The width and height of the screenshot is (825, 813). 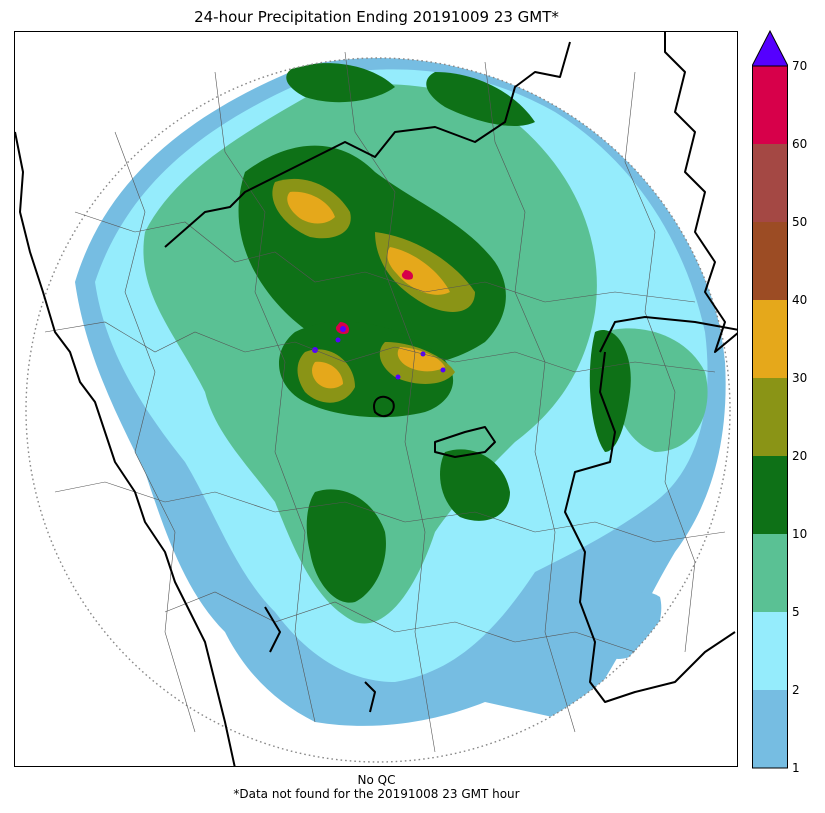 I want to click on colorbar, so click(x=770, y=399).